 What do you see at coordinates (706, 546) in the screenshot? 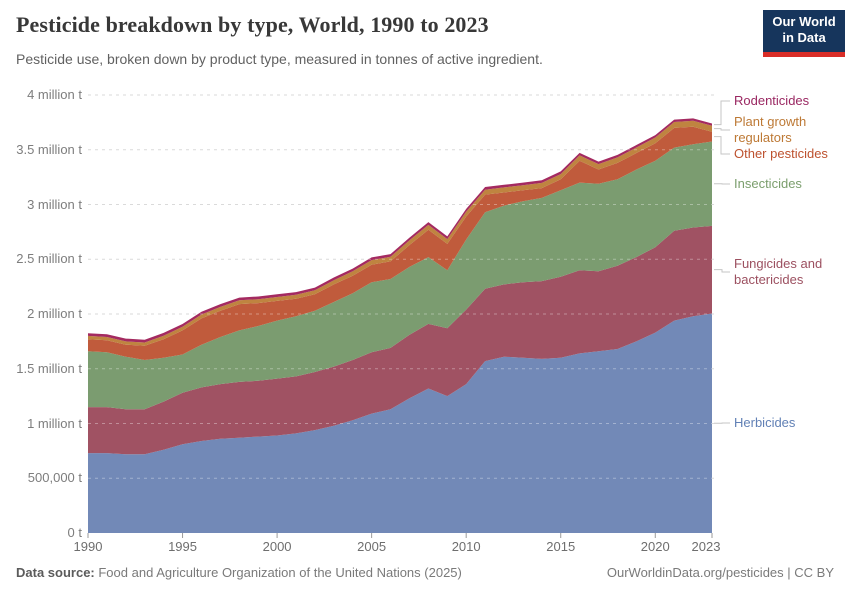
I see `x-tick-2023: 2023` at bounding box center [706, 546].